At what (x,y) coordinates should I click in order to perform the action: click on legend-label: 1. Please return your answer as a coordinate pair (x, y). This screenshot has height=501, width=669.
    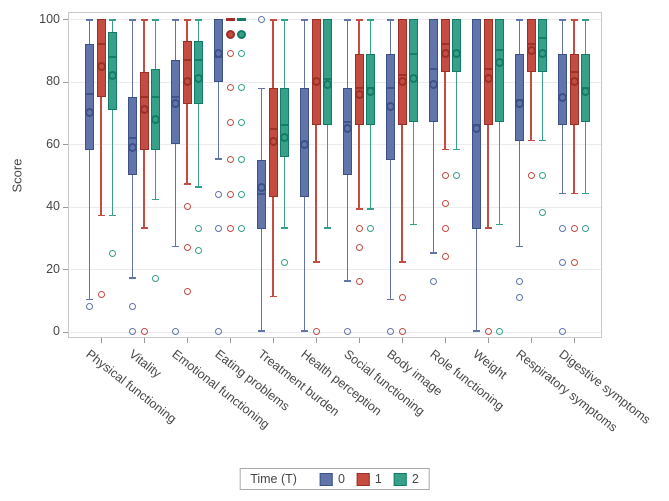
    Looking at the image, I should click on (378, 479).